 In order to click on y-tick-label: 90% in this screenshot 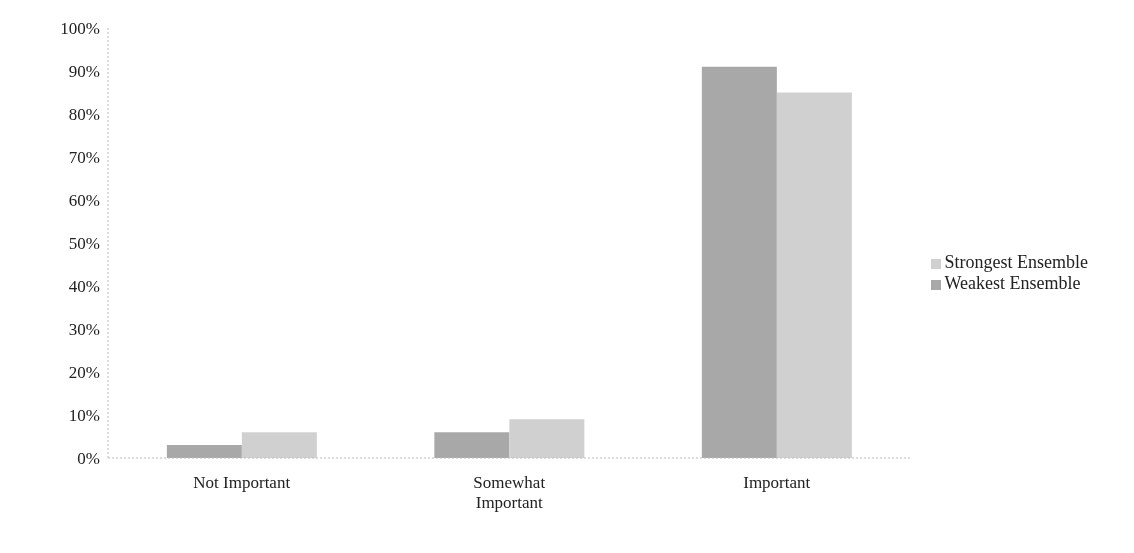, I will do `click(84, 72)`.